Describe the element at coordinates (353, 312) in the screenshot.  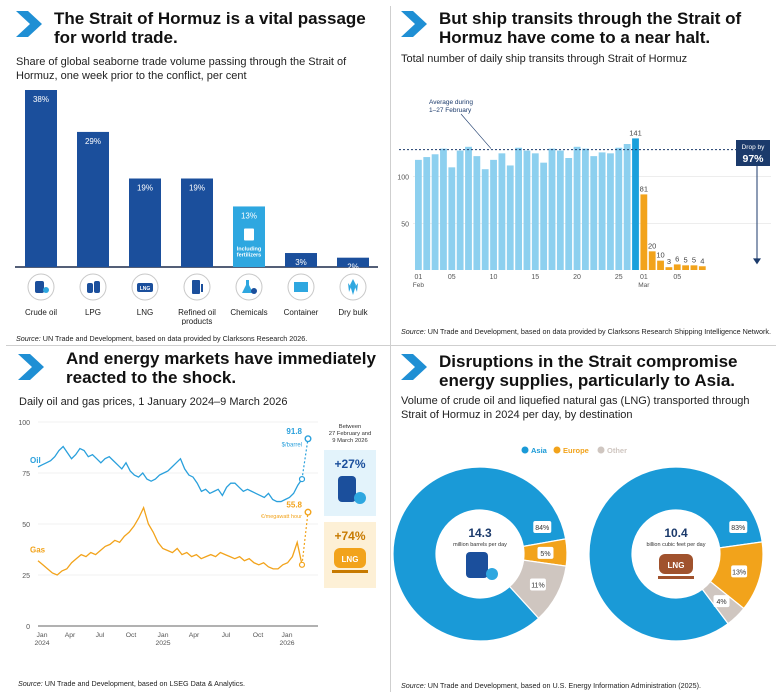
I see `category-label: Dry bulk` at that location.